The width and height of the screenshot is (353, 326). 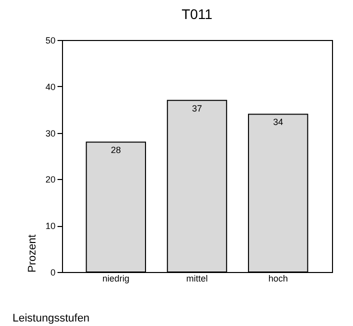 What do you see at coordinates (197, 108) in the screenshot?
I see `data-label: 37` at bounding box center [197, 108].